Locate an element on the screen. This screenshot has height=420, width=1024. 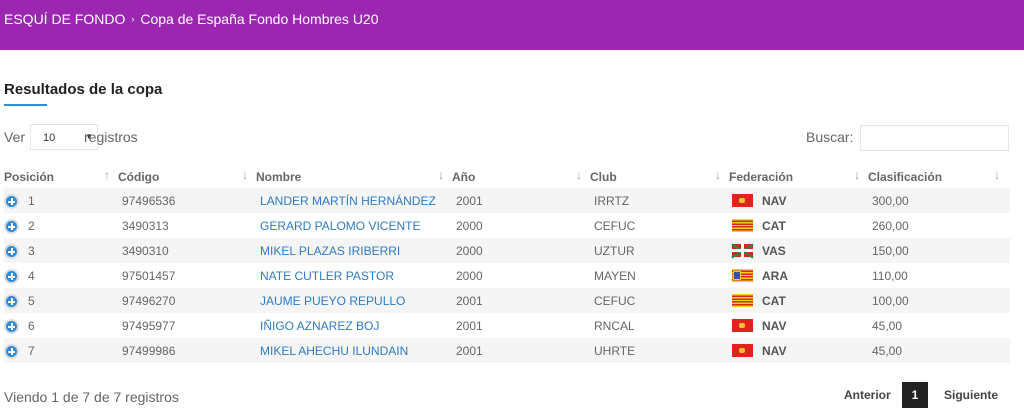
athlete-name-link: IÑIGO AZNAREZ BOJ is located at coordinates (320, 326).